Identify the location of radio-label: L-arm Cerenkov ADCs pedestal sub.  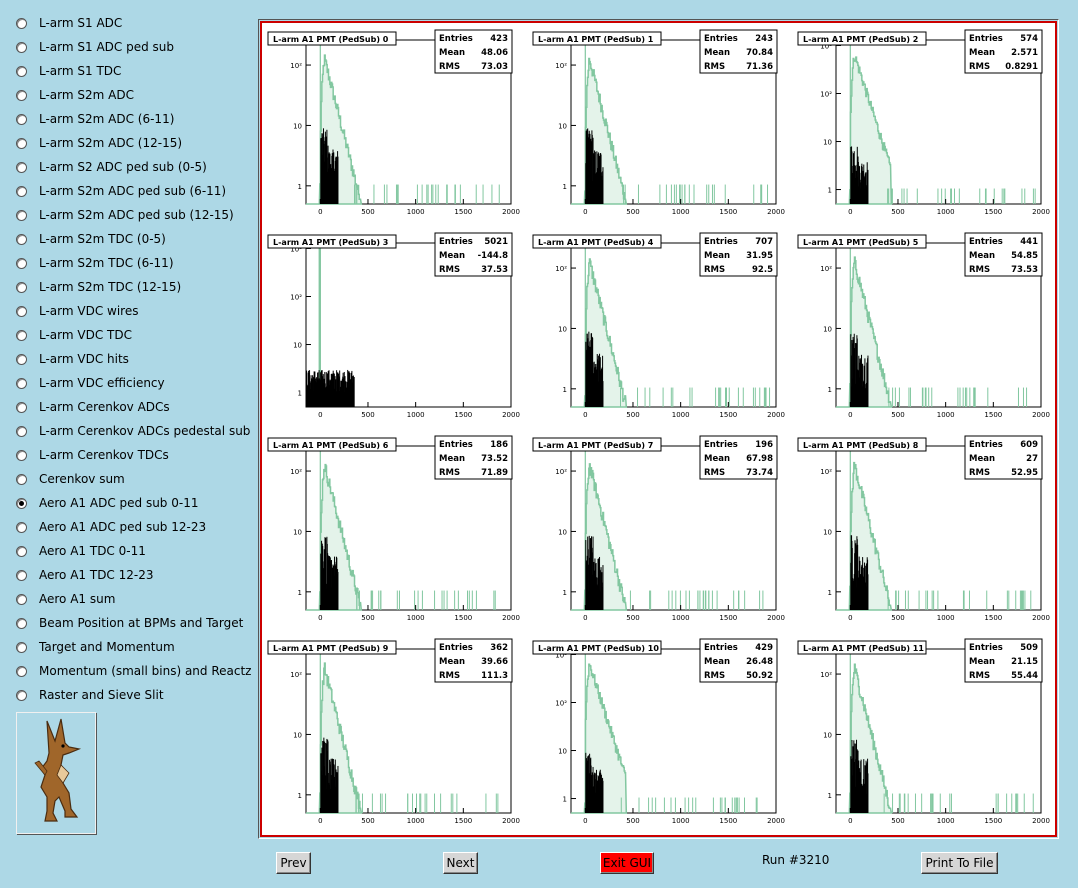
(145, 431).